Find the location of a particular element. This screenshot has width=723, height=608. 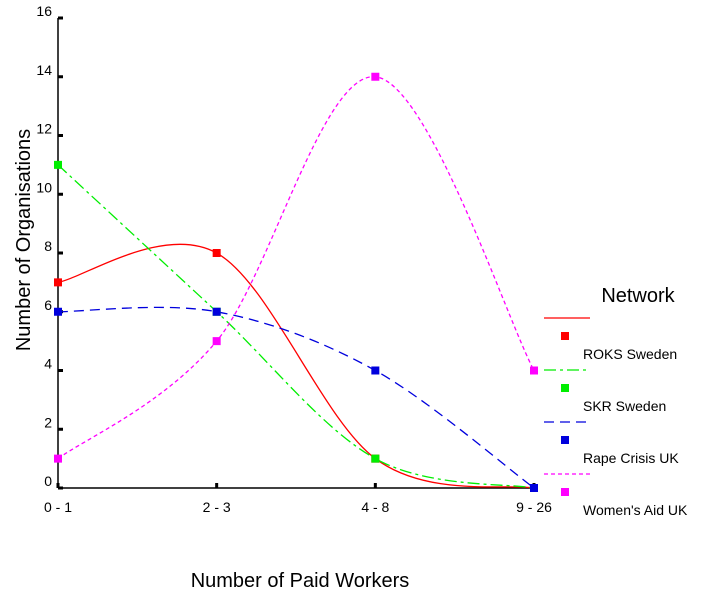

y-axis-title: Number of Organisations is located at coordinates (24, 240).